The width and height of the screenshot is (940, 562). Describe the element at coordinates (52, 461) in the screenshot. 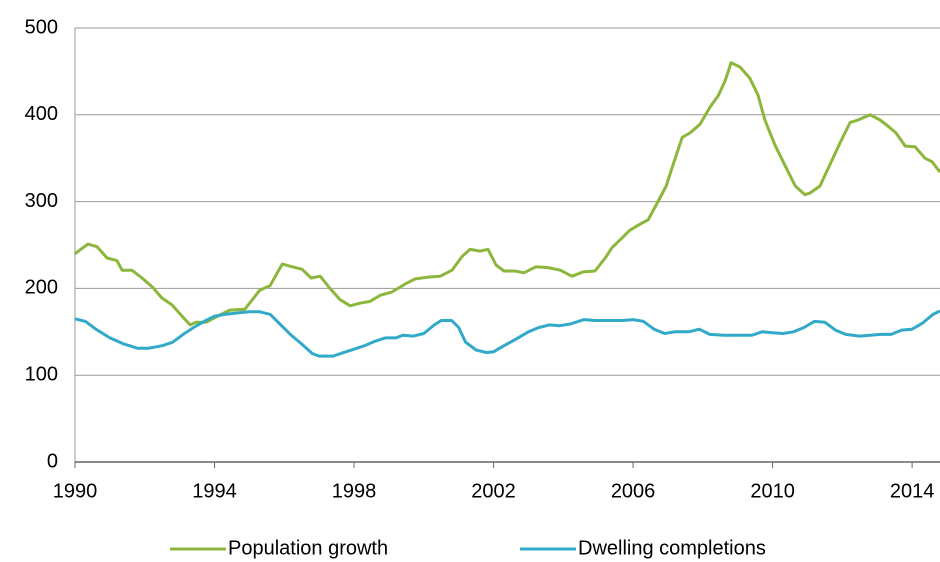

I see `y-tick-label: 0` at that location.